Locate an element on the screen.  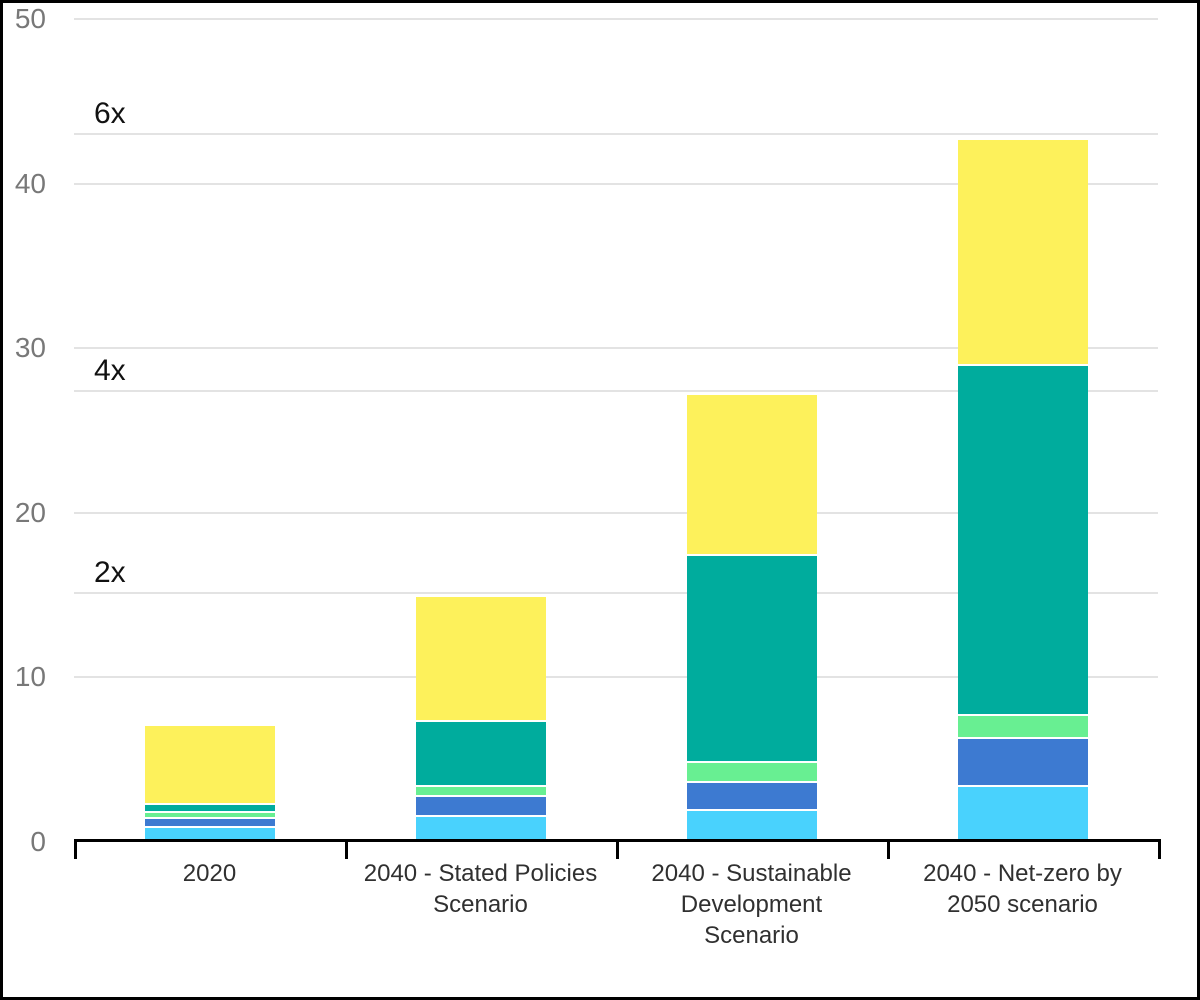
x-category-label: 2020 is located at coordinates (209, 873).